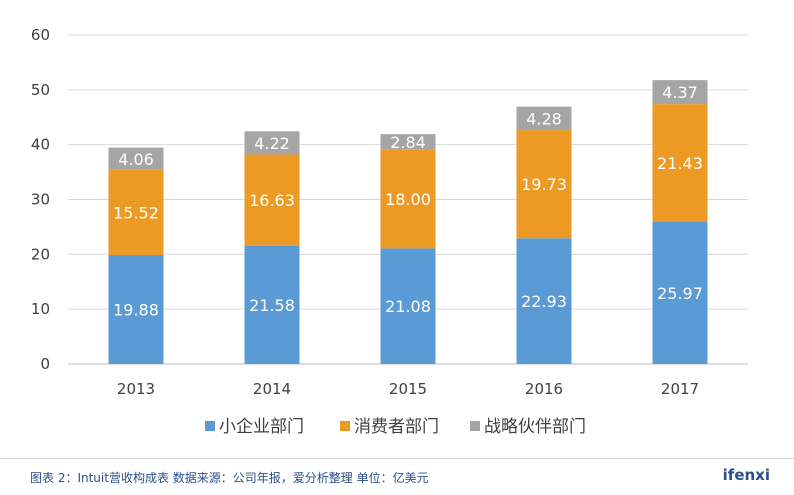 The image size is (794, 495). I want to click on x-tick-label: 2015, so click(408, 389).